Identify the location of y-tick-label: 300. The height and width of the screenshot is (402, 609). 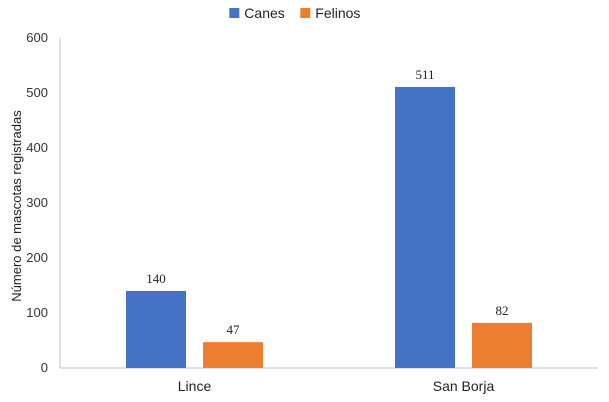
(37, 202).